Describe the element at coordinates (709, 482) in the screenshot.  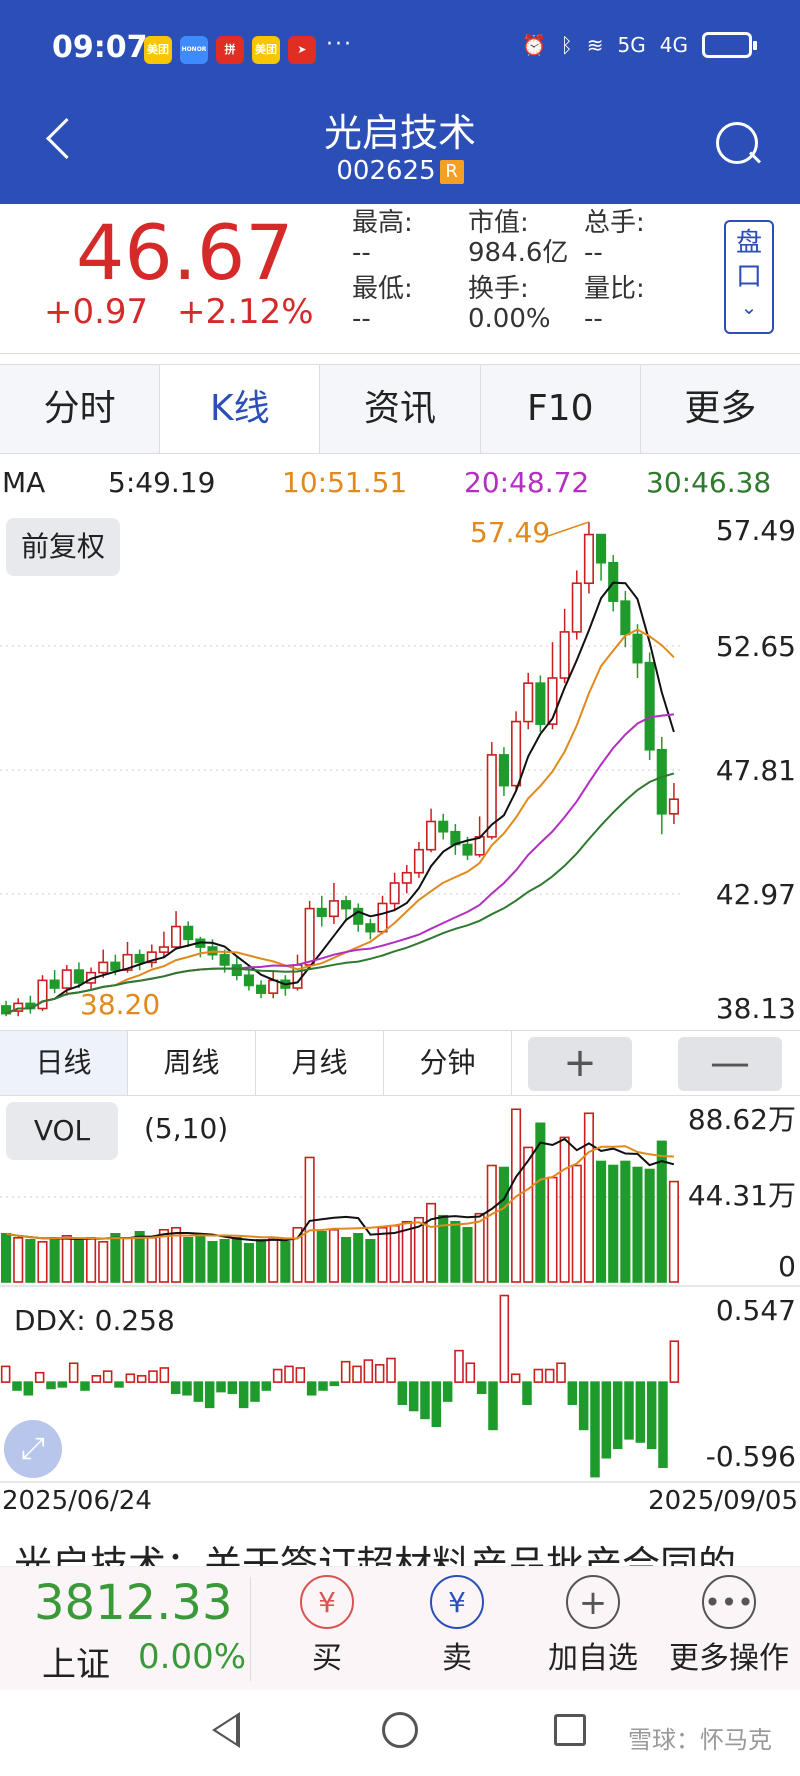
I see `ma30-value: 30:46.38` at that location.